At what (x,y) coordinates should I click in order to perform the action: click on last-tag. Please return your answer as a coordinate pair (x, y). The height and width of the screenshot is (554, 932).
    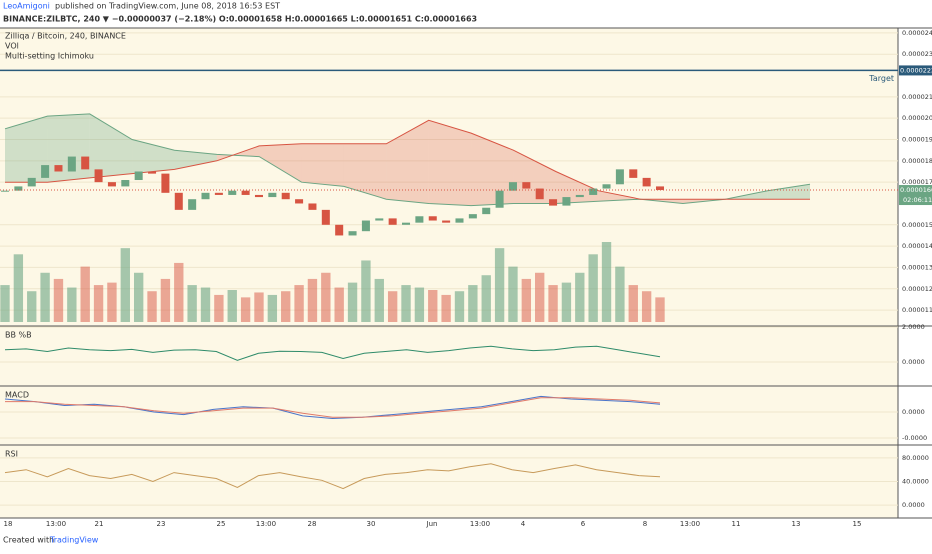
    Looking at the image, I should click on (915, 195).